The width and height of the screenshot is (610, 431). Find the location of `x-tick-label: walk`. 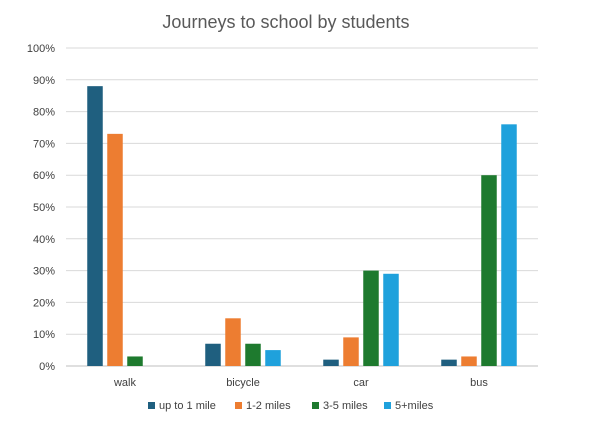

x-tick-label: walk is located at coordinates (125, 383).